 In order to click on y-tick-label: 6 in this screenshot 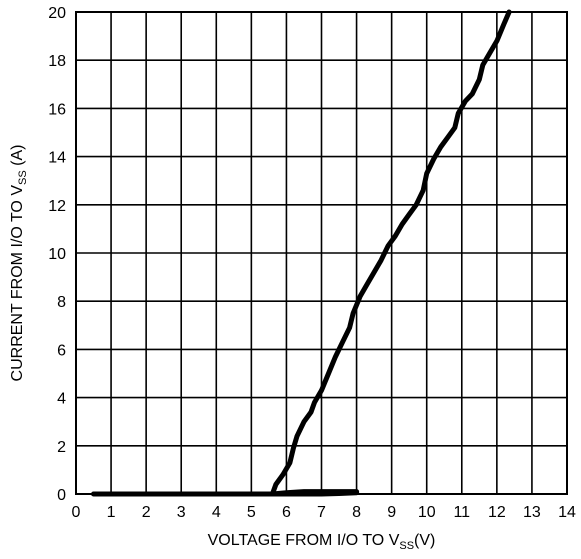, I will do `click(61, 350)`.